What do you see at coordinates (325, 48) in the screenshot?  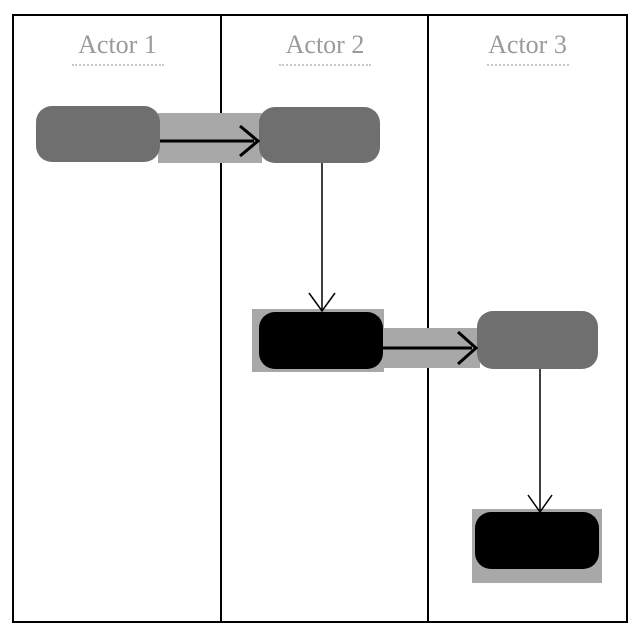 I see `lane-title-actor-2: Actor 2` at bounding box center [325, 48].